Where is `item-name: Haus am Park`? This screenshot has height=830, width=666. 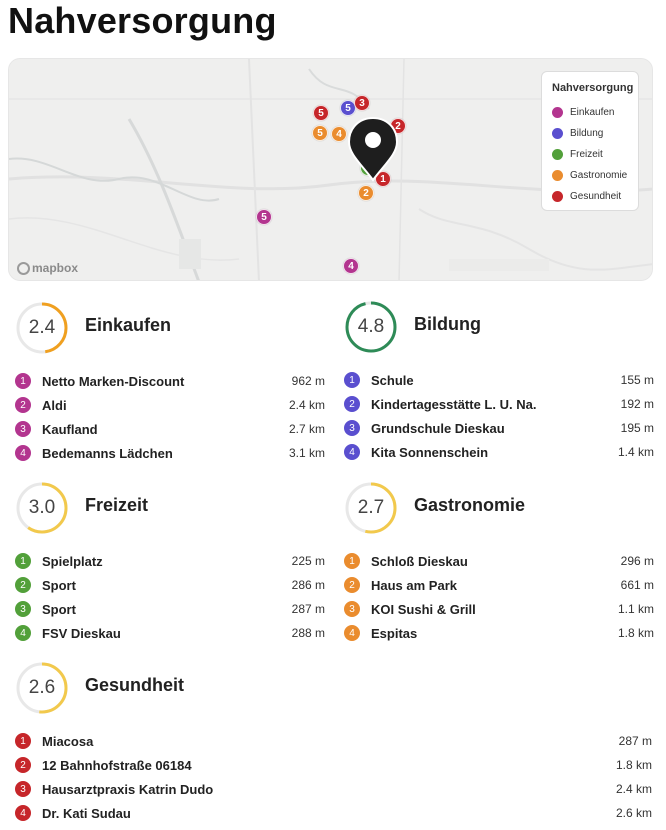
item-name: Haus am Park is located at coordinates (414, 585).